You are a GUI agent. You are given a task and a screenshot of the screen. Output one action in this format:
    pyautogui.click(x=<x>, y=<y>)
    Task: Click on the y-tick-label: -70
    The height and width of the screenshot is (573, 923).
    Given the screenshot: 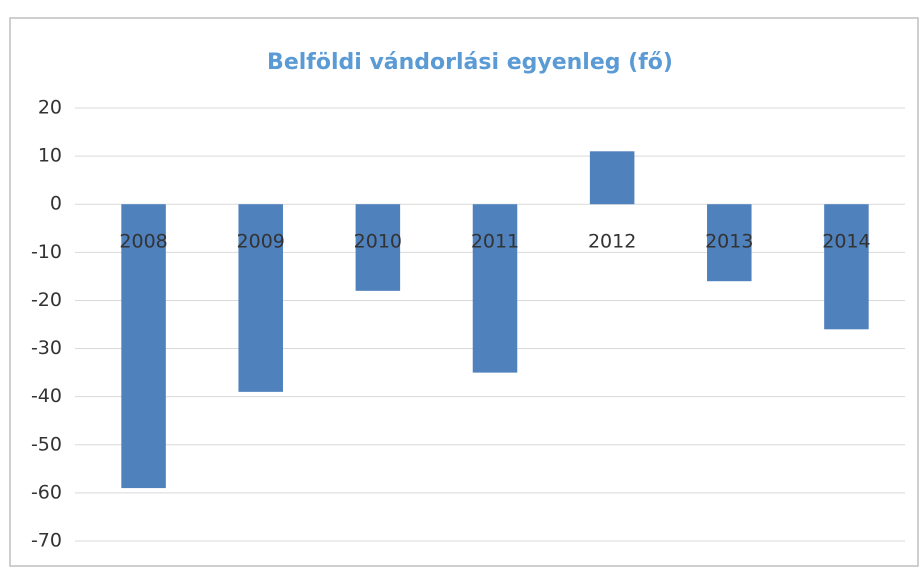 What is the action you would take?
    pyautogui.click(x=46, y=541)
    